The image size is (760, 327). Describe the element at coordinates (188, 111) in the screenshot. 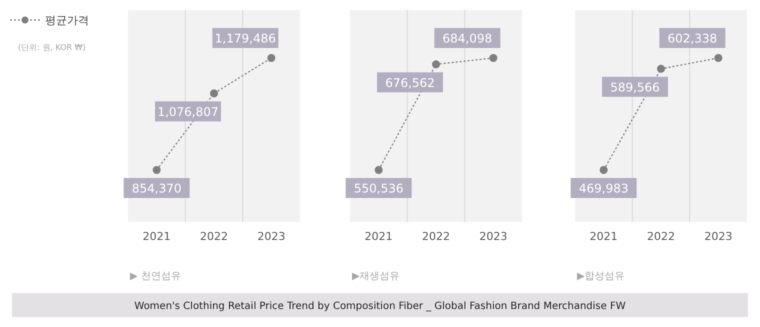

I see `data-label: 1,076,807` at that location.